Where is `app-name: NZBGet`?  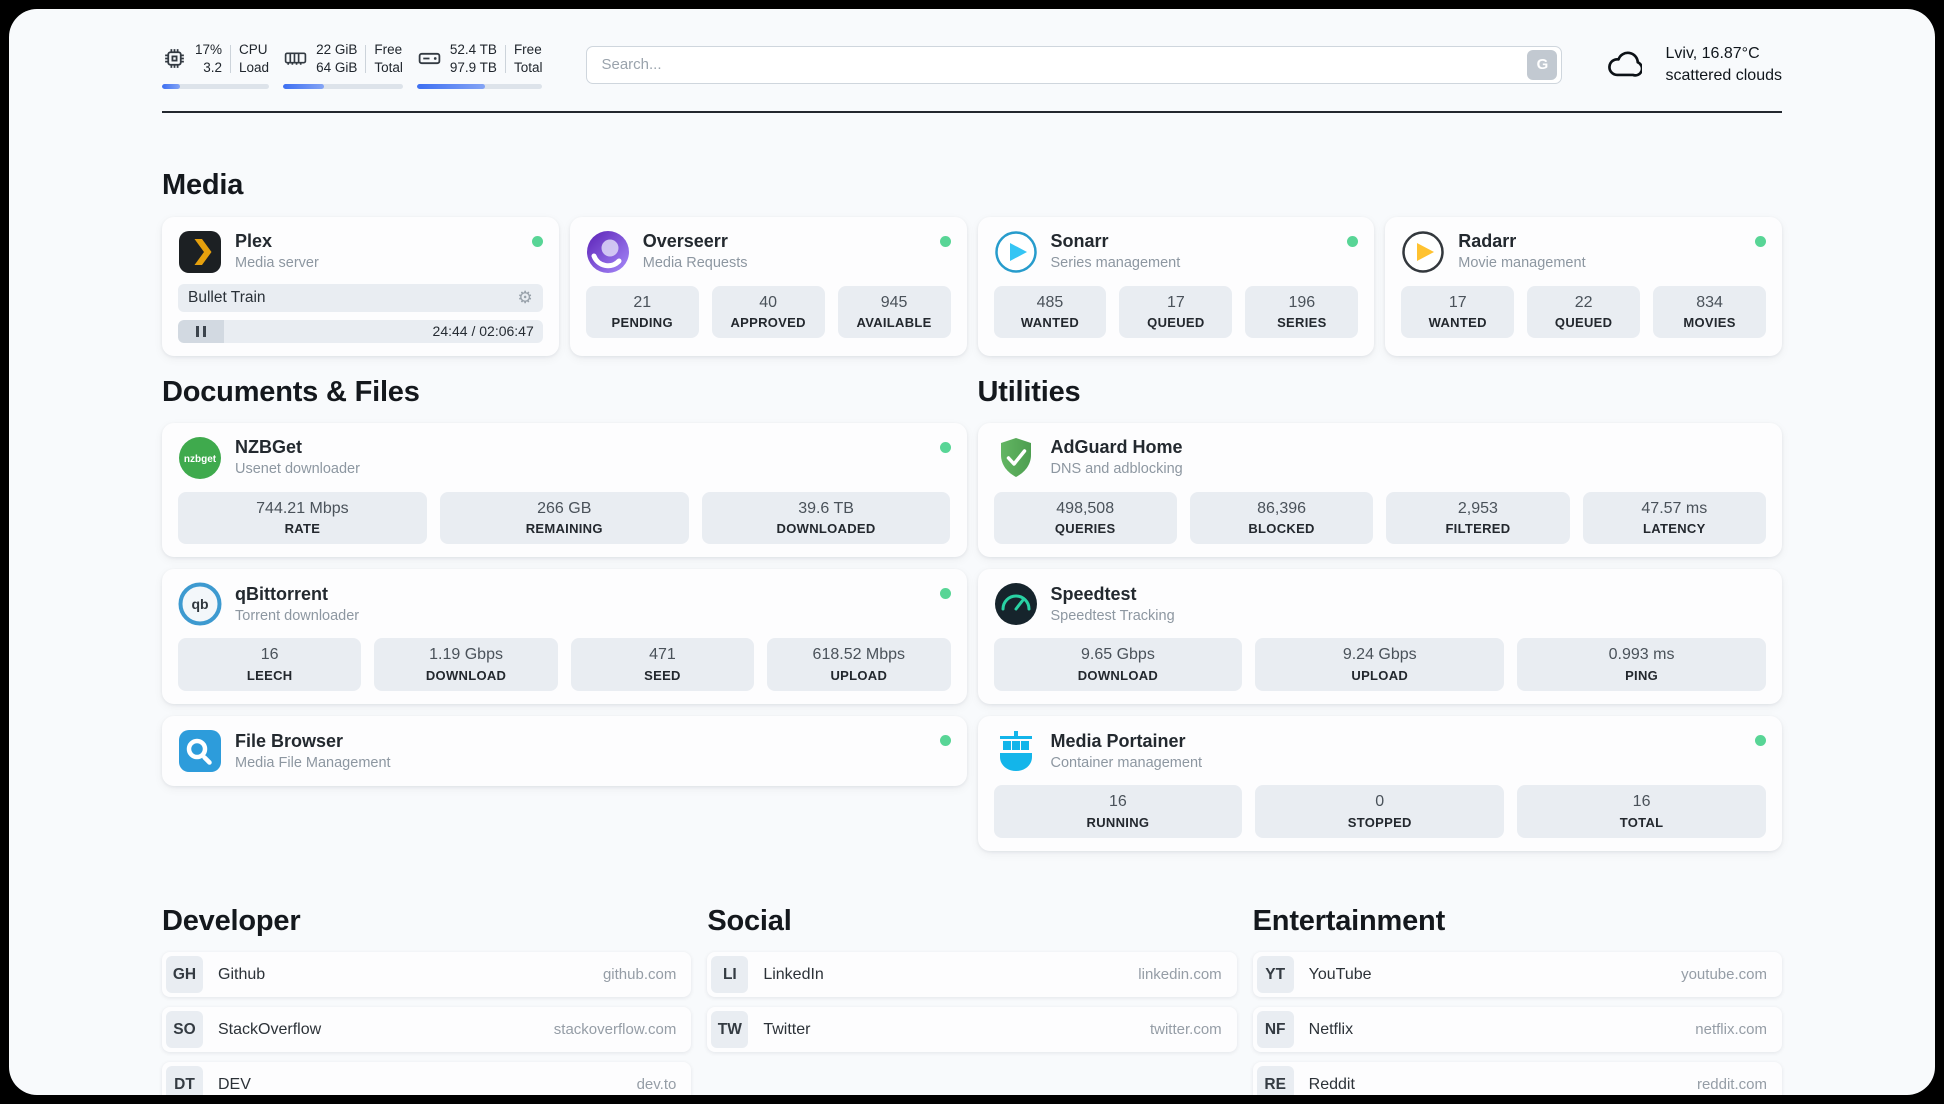 app-name: NZBGet is located at coordinates (268, 447).